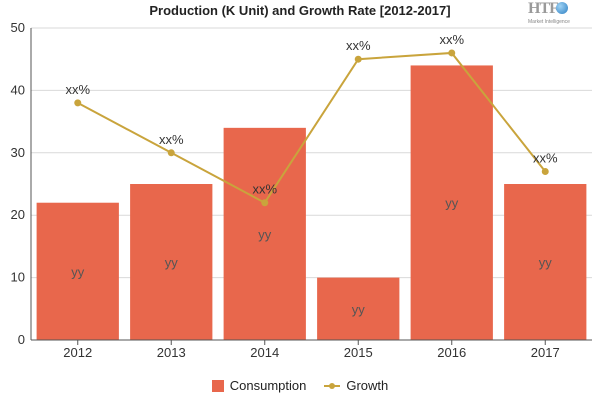 This screenshot has height=400, width=600. I want to click on x-tick-label: 2014, so click(264, 352).